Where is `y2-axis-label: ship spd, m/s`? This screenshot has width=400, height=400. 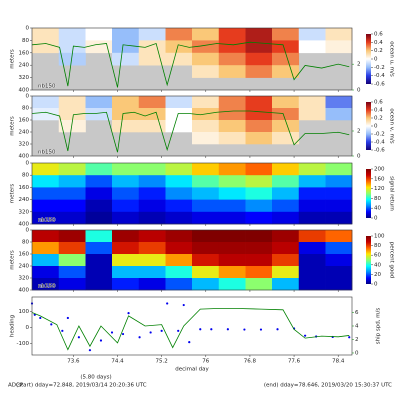
y2-axis-label: ship spd, m/s is located at coordinates (379, 326).